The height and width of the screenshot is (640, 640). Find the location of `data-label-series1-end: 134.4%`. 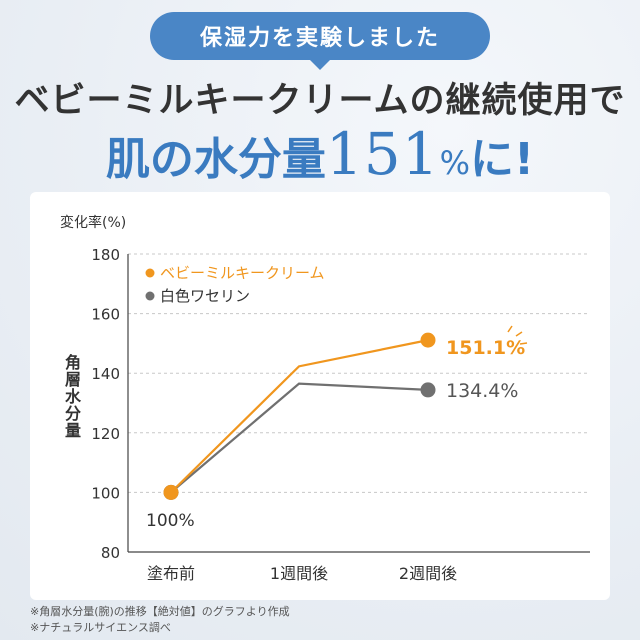

data-label-series1-end: 134.4% is located at coordinates (482, 391).